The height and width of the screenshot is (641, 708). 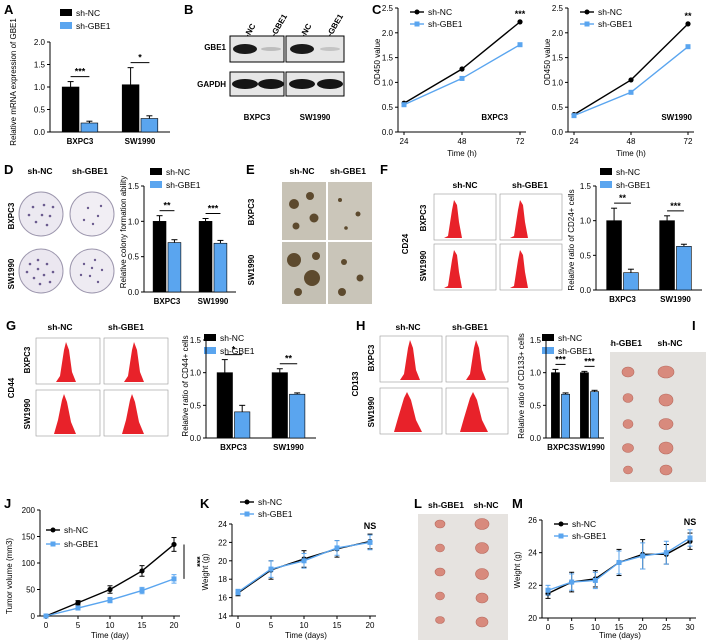 I want to click on significance-label: *, so click(x=234, y=350).